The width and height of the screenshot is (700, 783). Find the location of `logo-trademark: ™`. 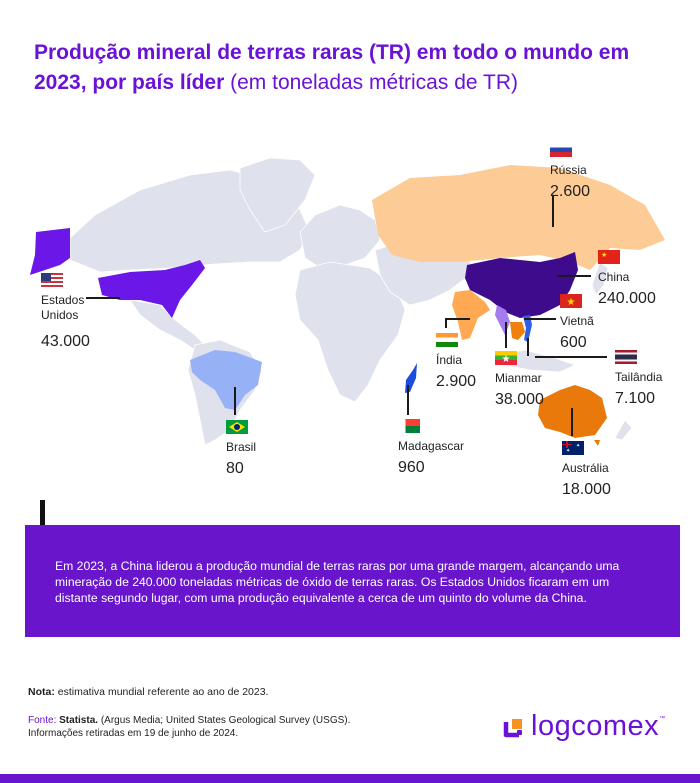

logo-trademark: ™ is located at coordinates (662, 719).